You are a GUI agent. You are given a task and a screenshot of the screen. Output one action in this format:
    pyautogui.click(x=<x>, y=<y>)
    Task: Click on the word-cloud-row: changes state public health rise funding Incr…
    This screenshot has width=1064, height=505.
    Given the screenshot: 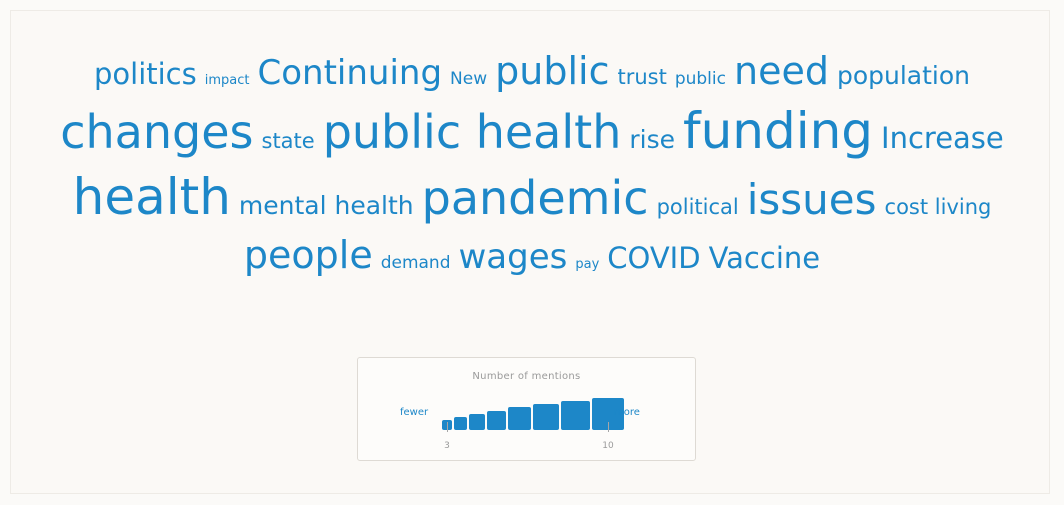 What is the action you would take?
    pyautogui.click(x=532, y=139)
    